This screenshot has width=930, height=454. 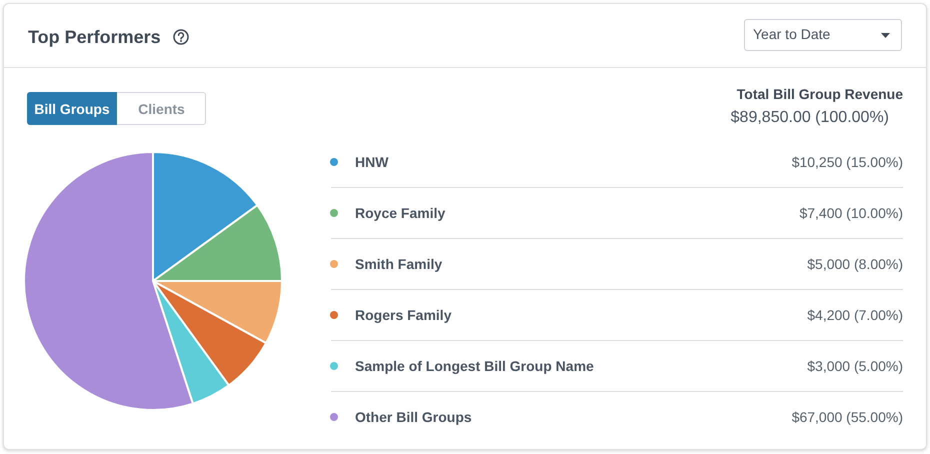 I want to click on legend-label: Other Bill Groups, so click(x=413, y=417).